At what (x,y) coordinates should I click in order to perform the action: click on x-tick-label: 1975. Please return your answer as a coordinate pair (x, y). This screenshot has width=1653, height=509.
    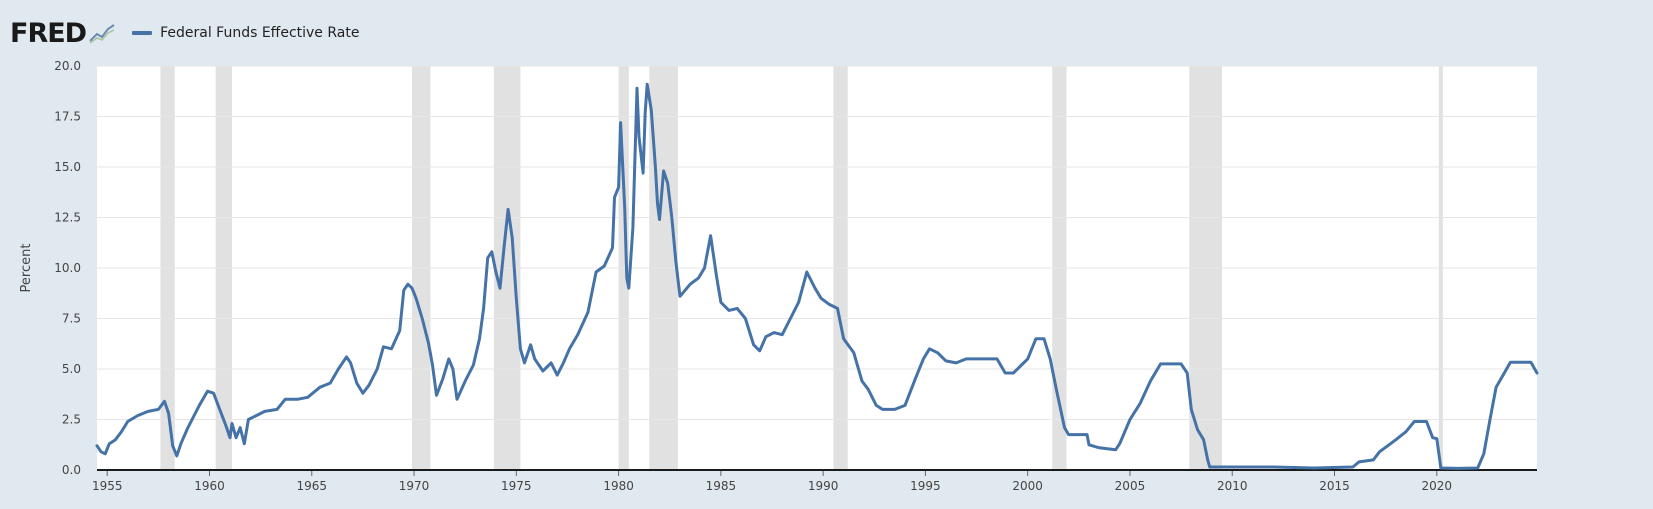
    Looking at the image, I should click on (516, 486).